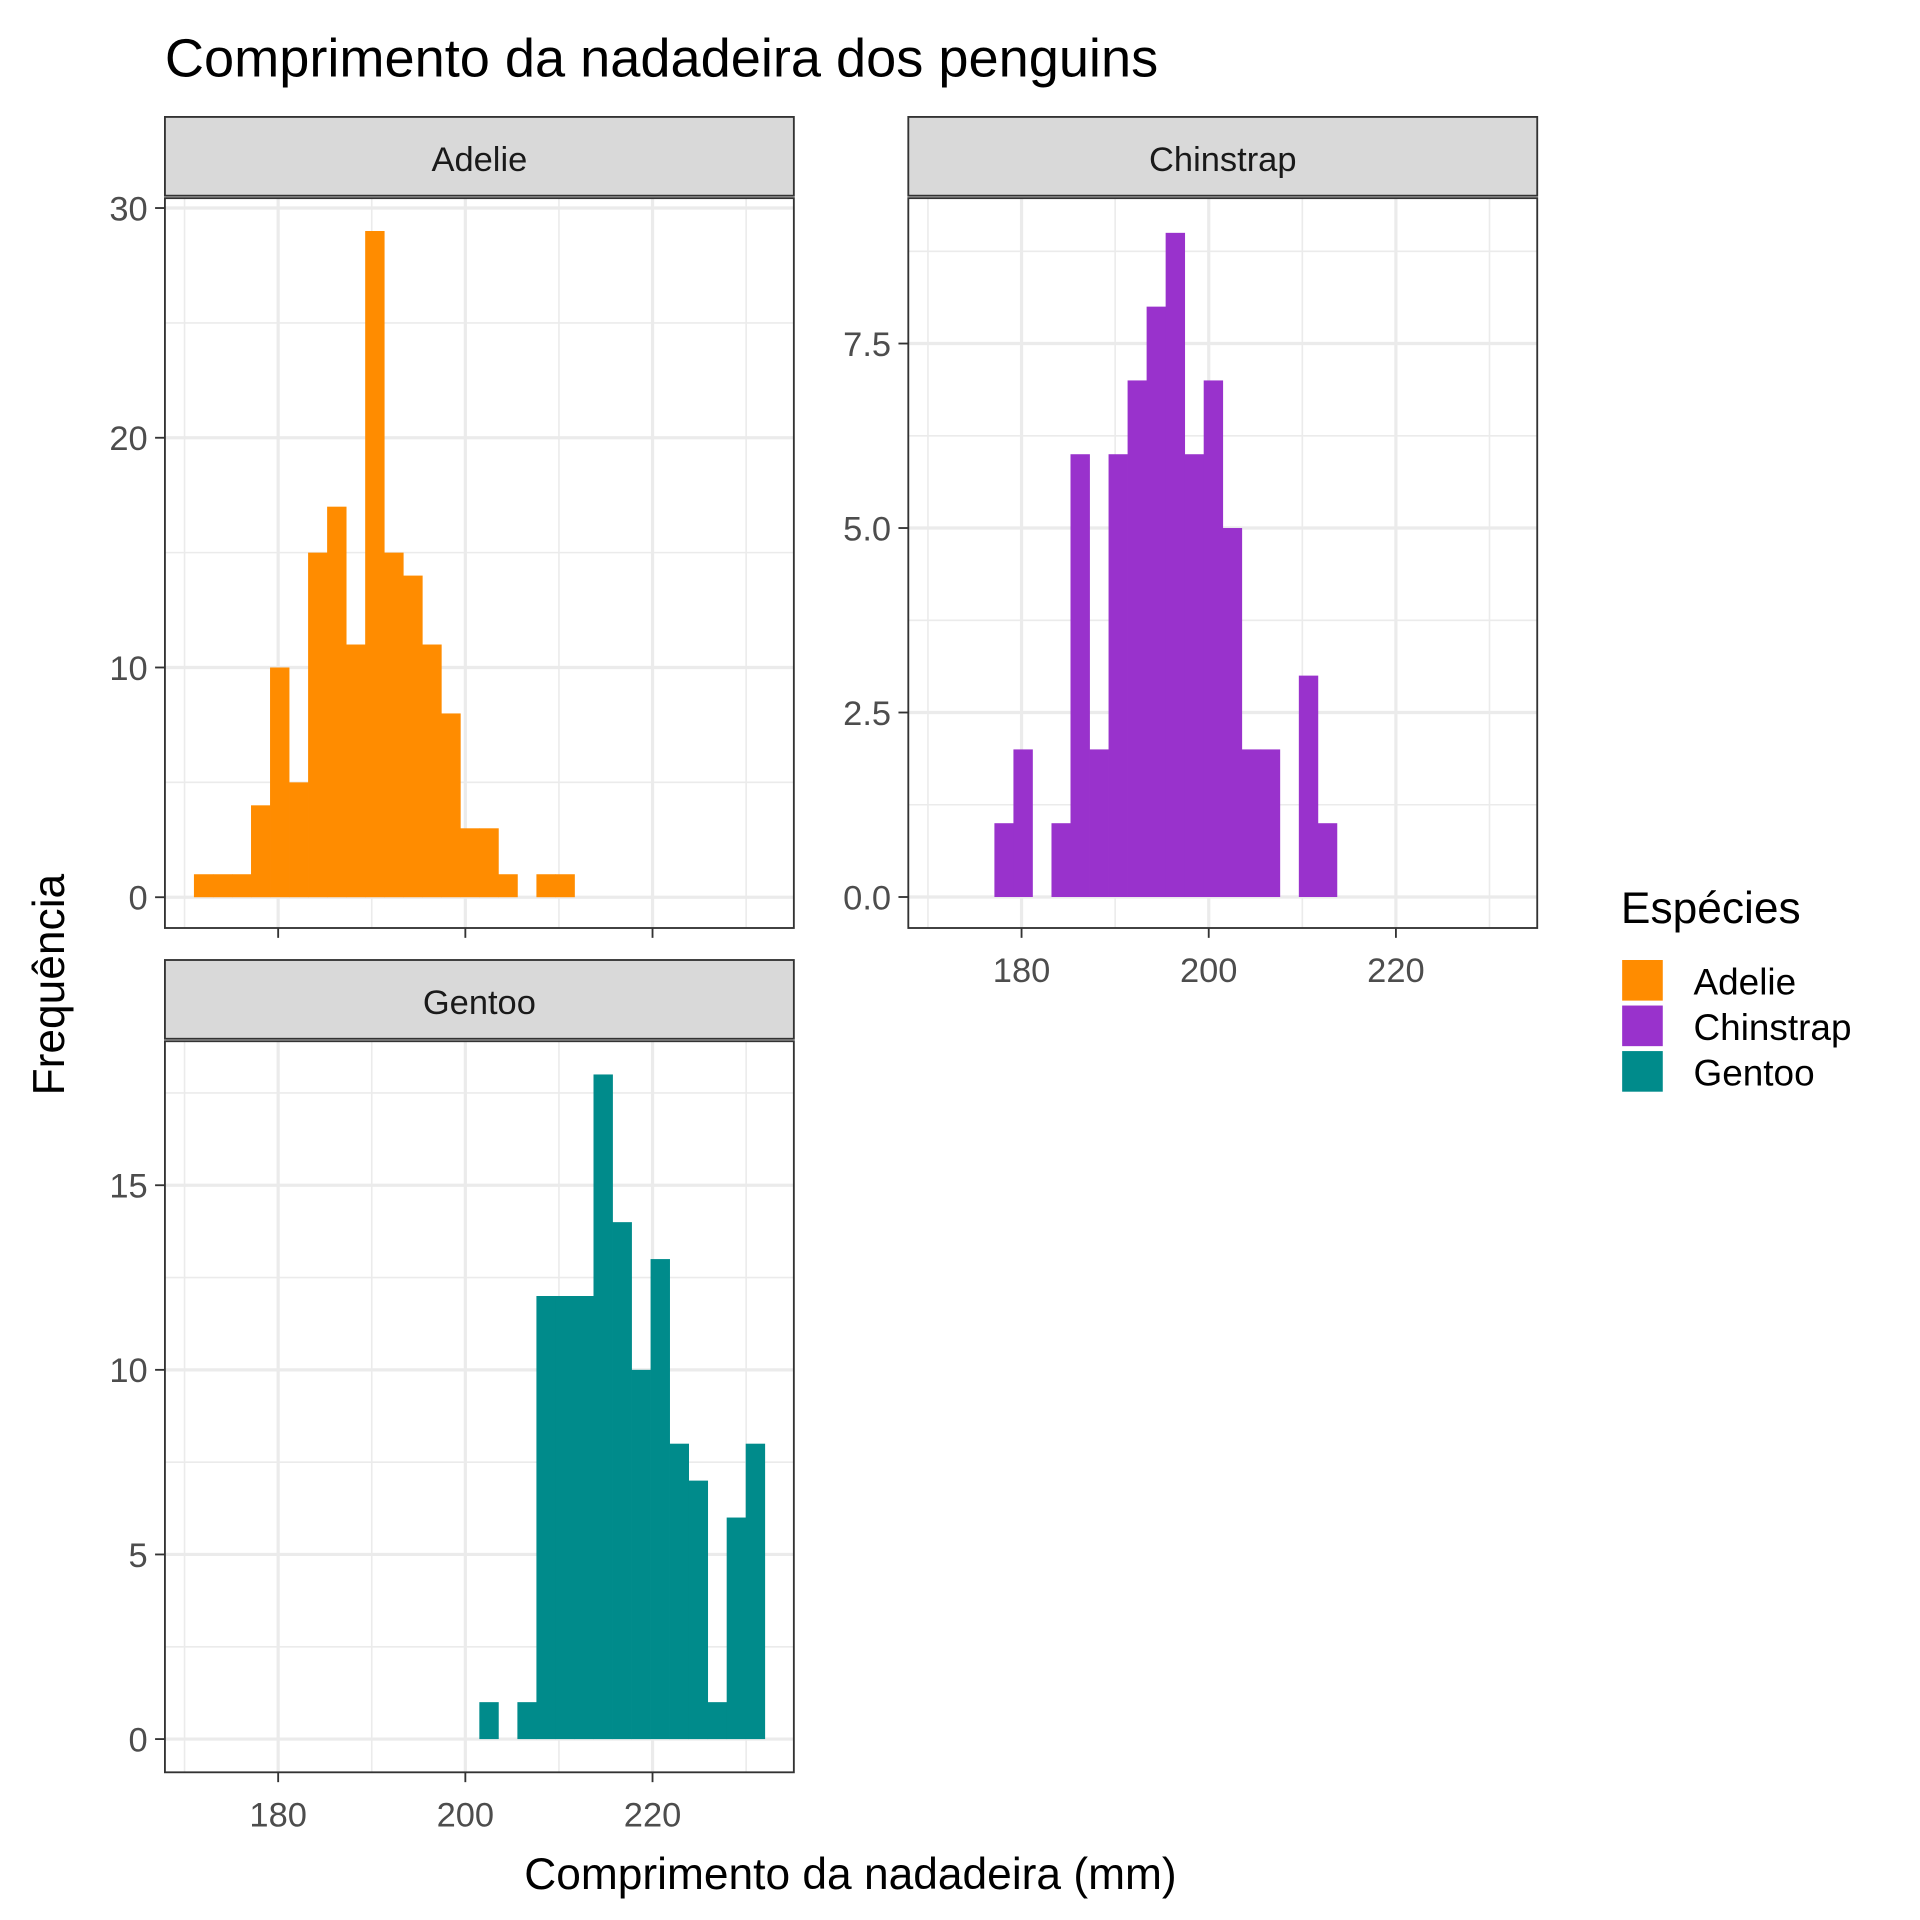 Image resolution: width=1920 pixels, height=1920 pixels. Describe the element at coordinates (1642, 1026) in the screenshot. I see `legend-key-chinstrap` at that location.